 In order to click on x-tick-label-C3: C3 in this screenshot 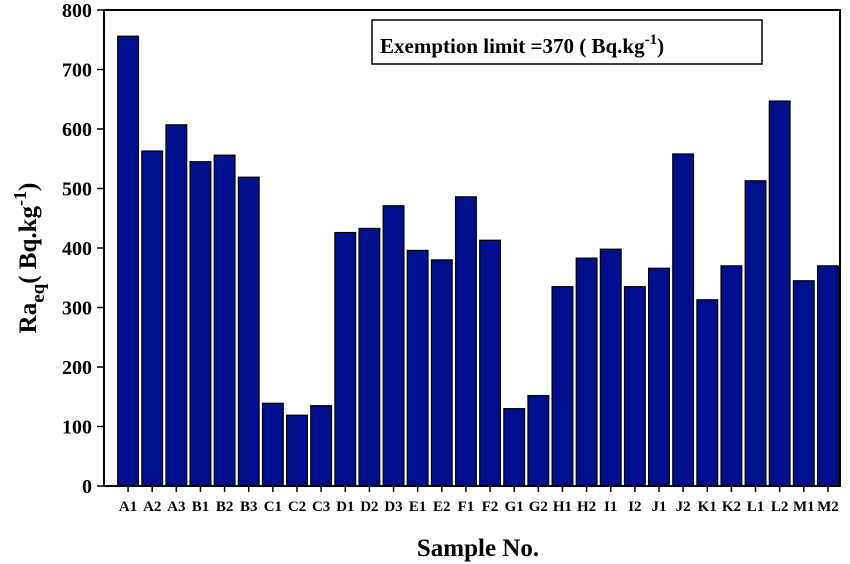, I will do `click(321, 507)`.